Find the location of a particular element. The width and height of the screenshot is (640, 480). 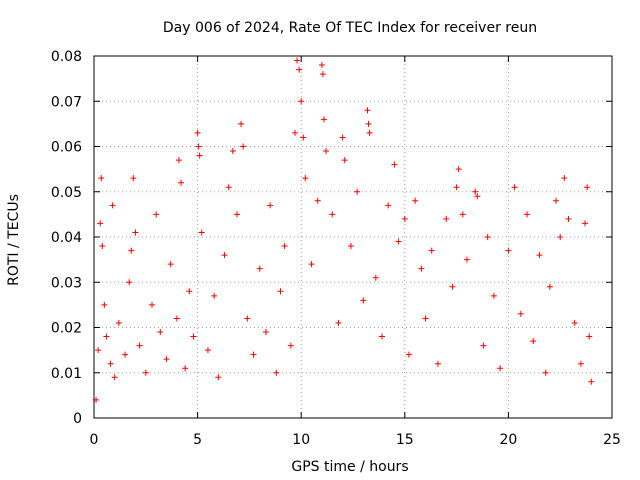

y-tick-label: 0.06 is located at coordinates (66, 148).